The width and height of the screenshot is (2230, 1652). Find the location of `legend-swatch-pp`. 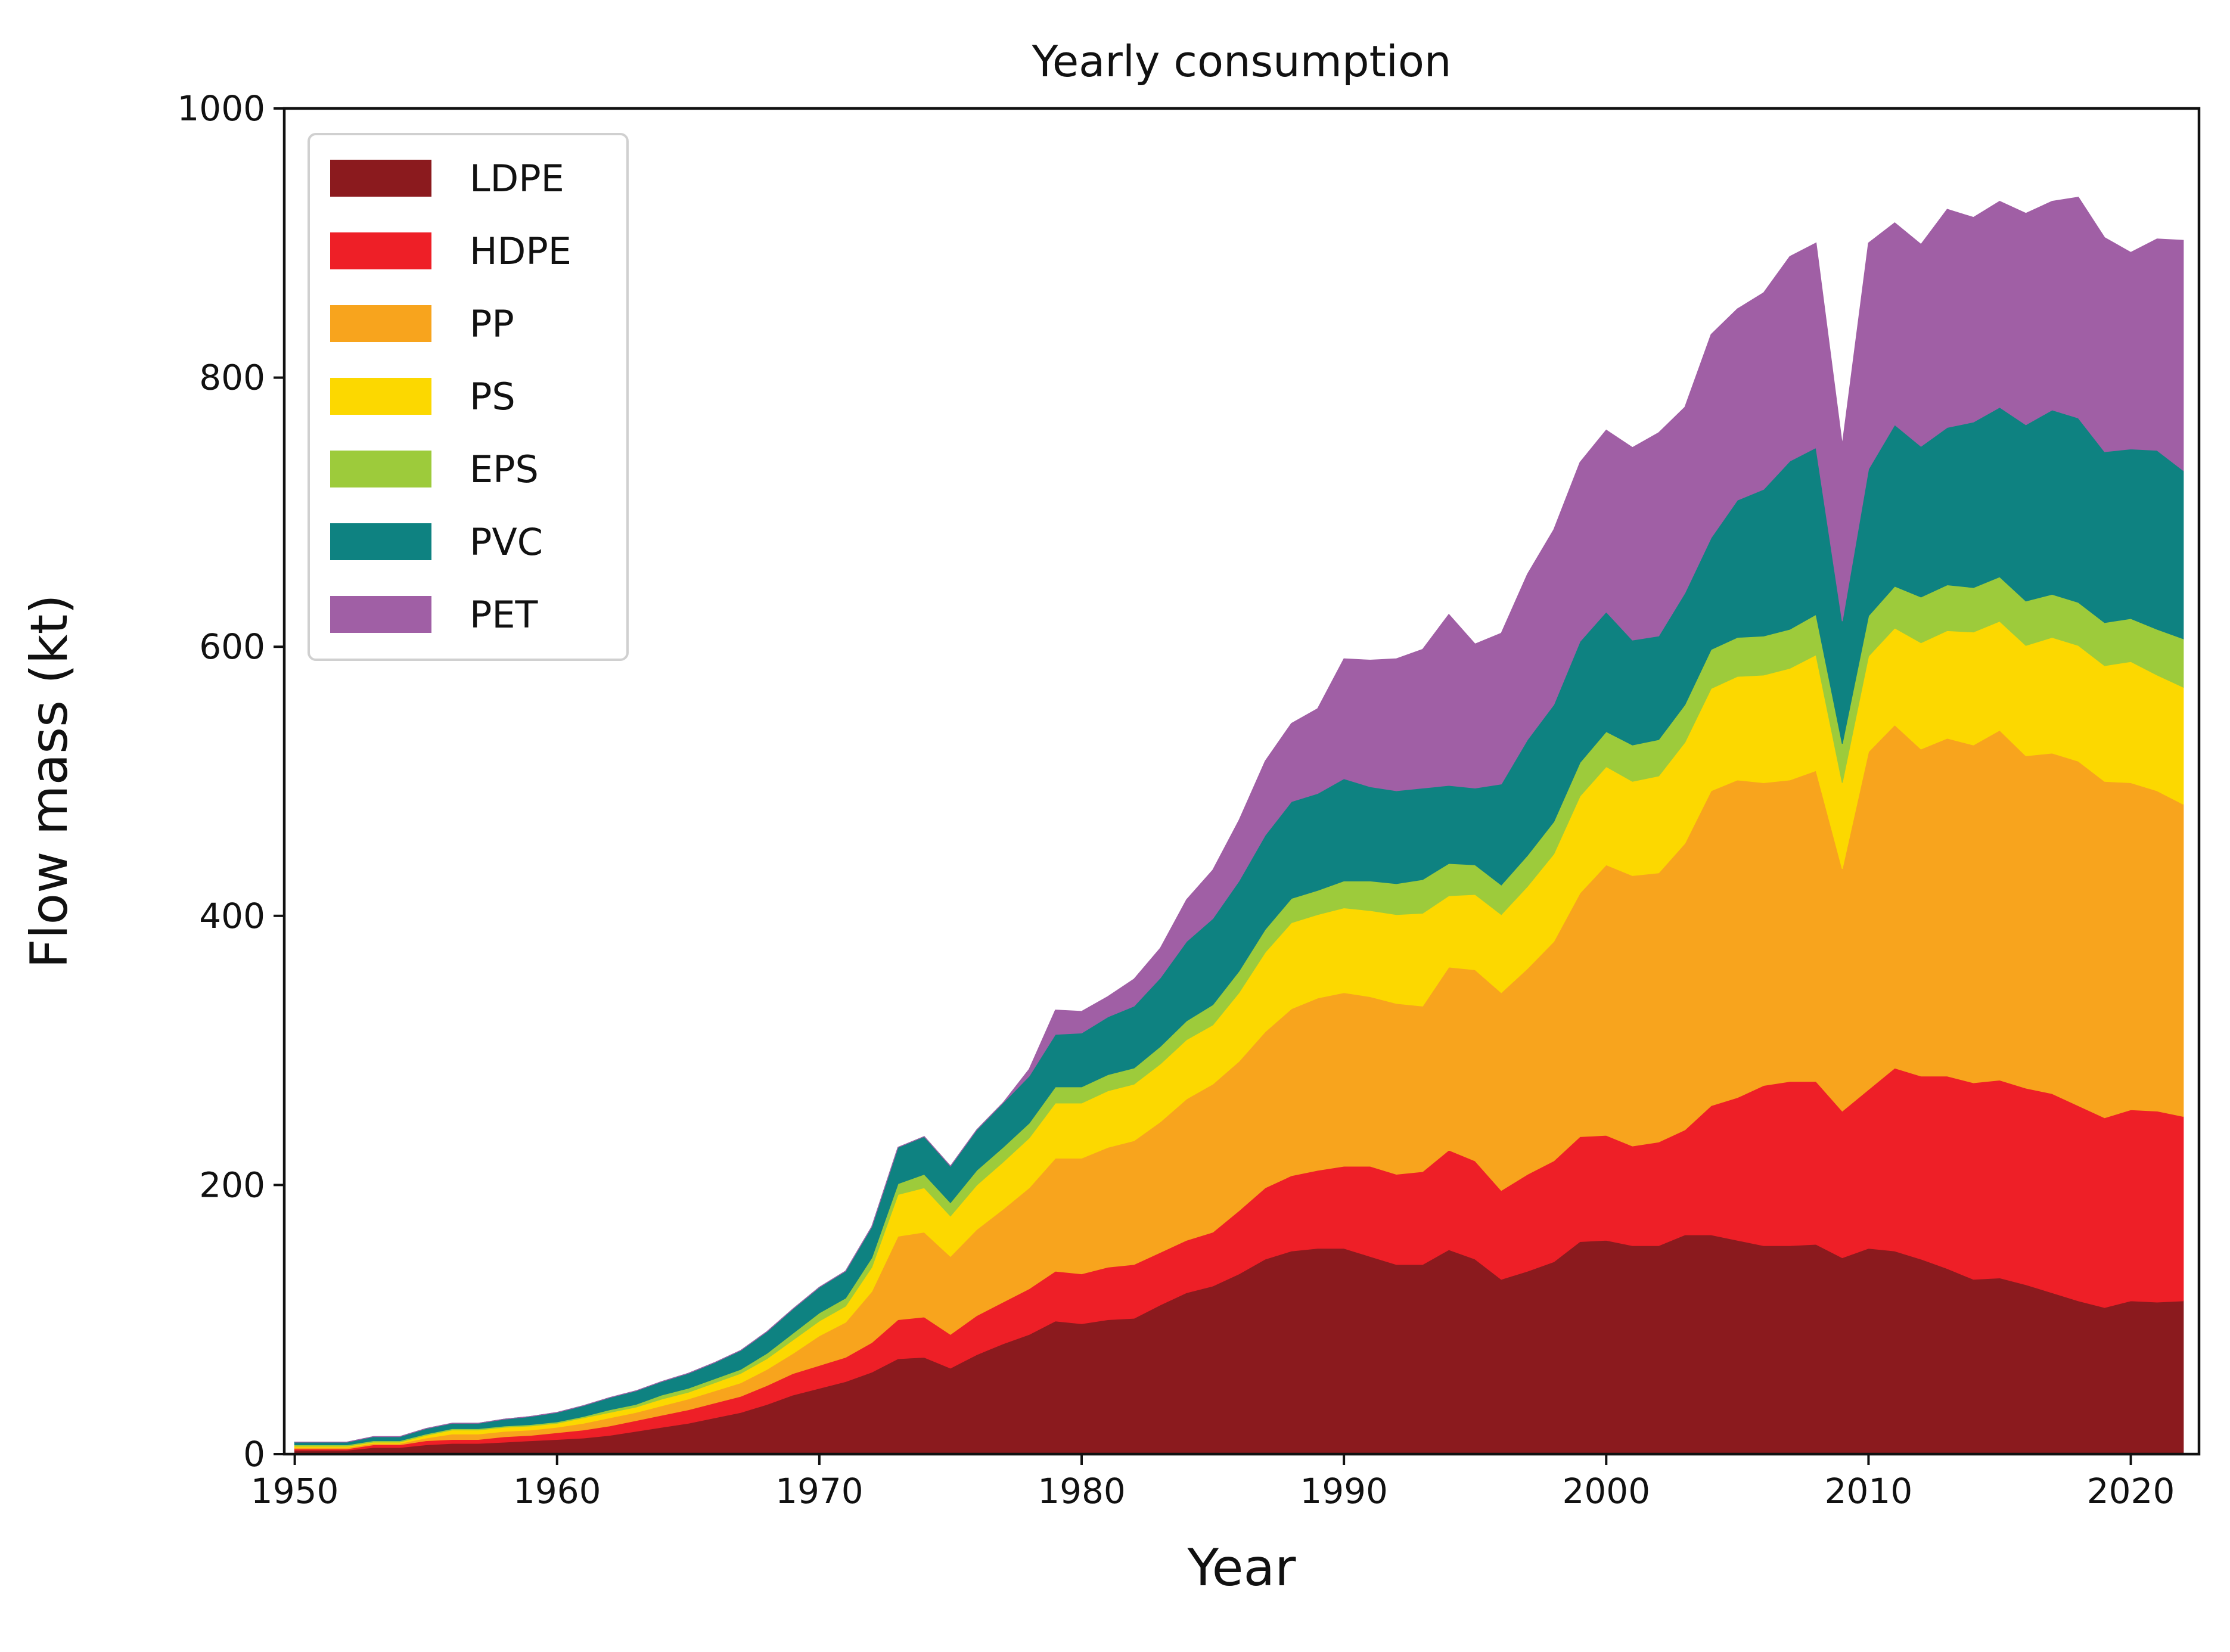

legend-swatch-pp is located at coordinates (380, 323).